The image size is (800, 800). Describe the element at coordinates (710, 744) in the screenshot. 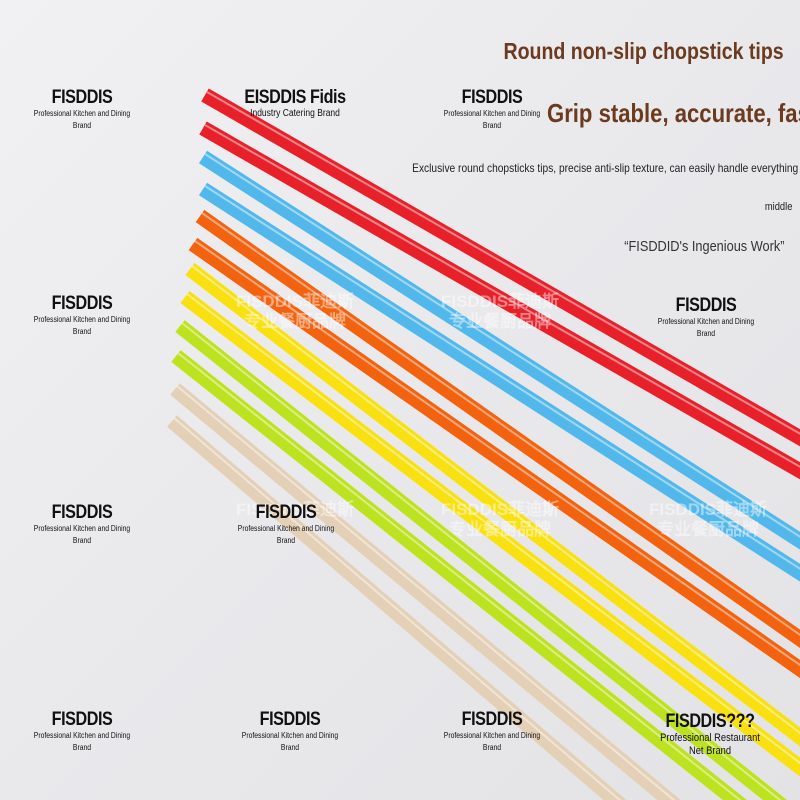

I see `brand-br-subtitle: Professional Restaurant Net Brand` at that location.